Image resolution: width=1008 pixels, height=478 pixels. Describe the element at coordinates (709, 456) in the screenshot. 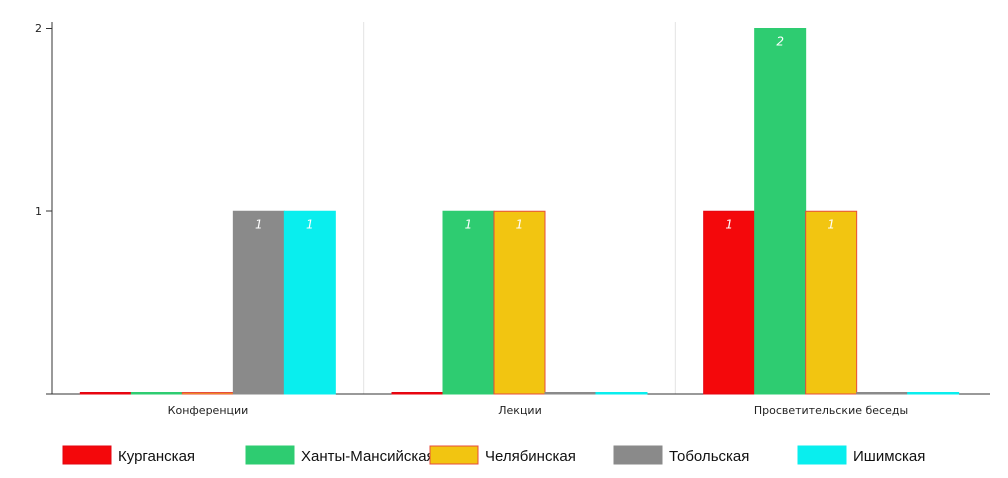

I see `legend-label-tobolsk: Тобольская` at that location.